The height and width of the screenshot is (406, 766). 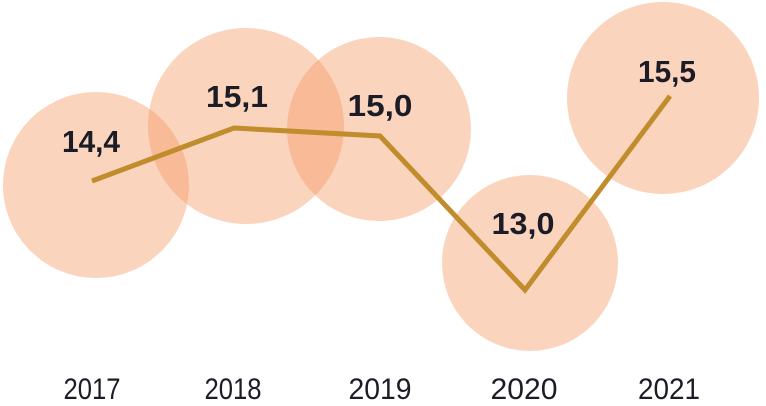 What do you see at coordinates (379, 129) in the screenshot?
I see `bubble-2019` at bounding box center [379, 129].